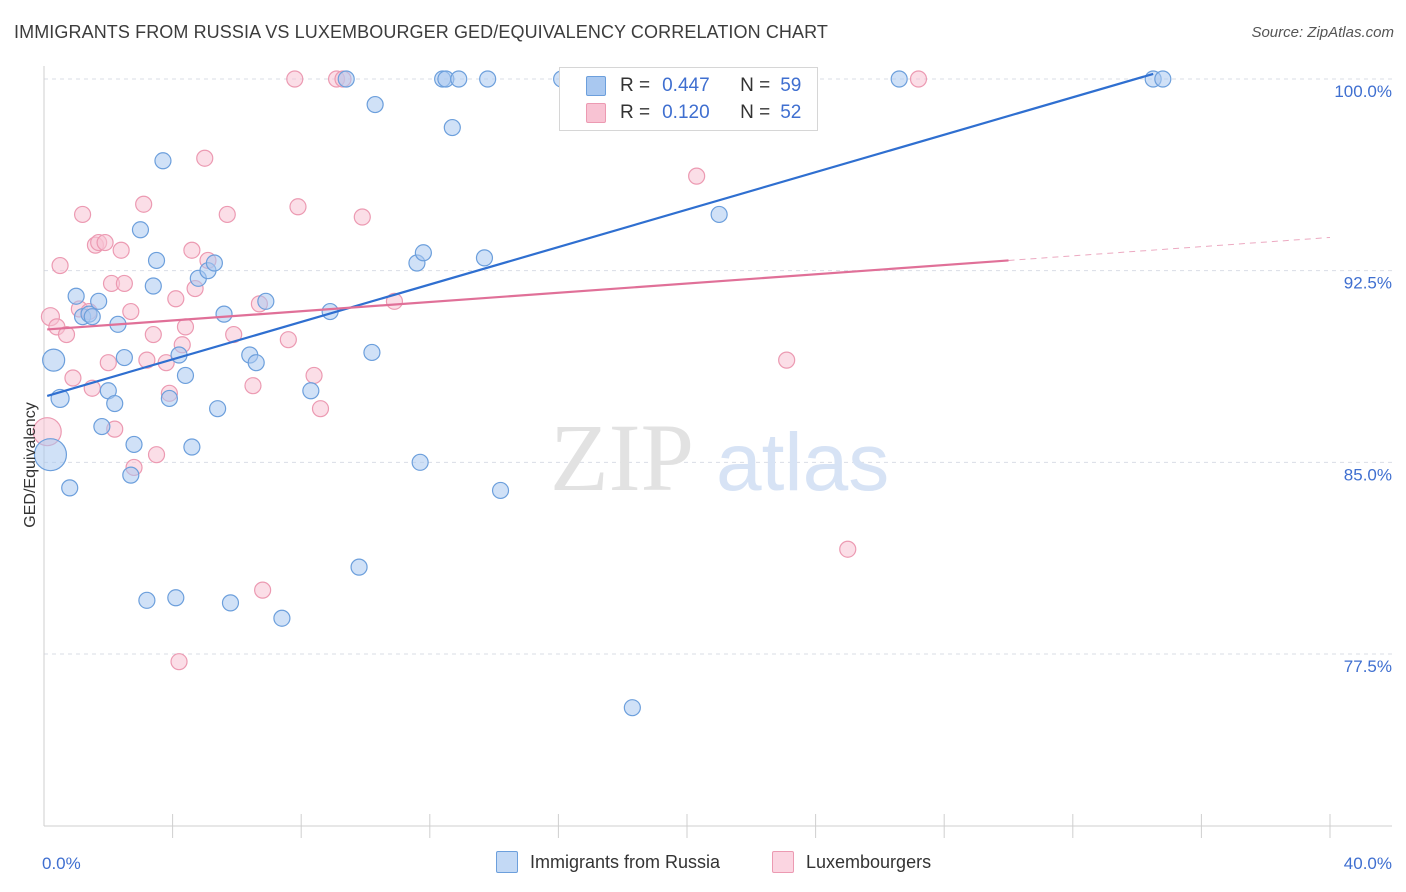 The height and width of the screenshot is (892, 1406). I want to click on series-swatch-russia, so click(507, 862).